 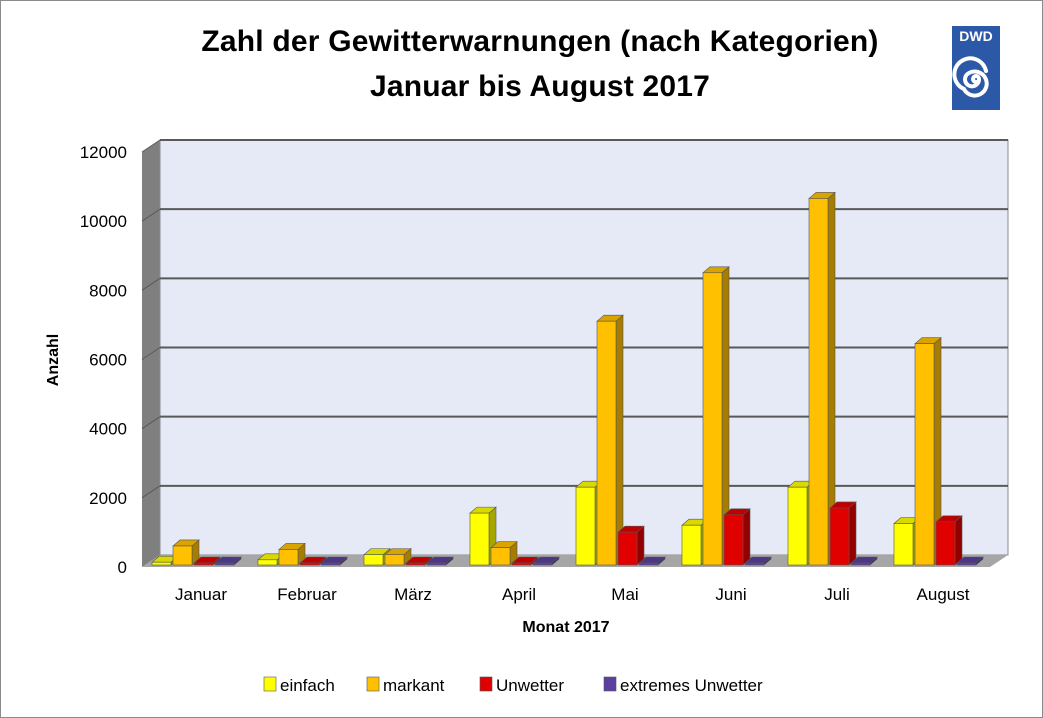 I want to click on y-tick-label: 10000, so click(x=103, y=221).